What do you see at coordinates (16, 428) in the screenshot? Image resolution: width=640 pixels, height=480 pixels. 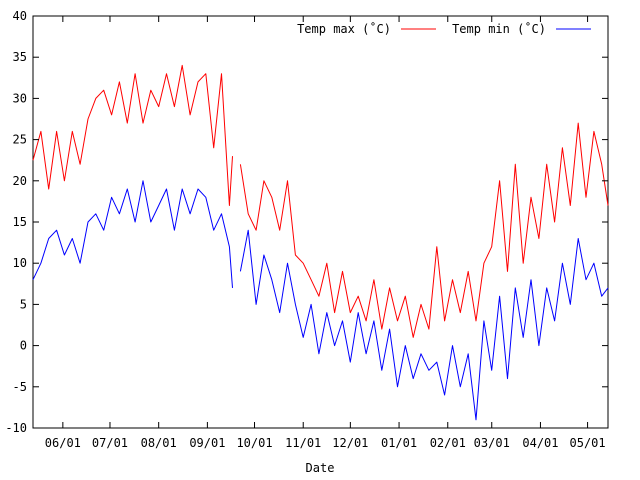 I see `y-tick-label: -10` at bounding box center [16, 428].